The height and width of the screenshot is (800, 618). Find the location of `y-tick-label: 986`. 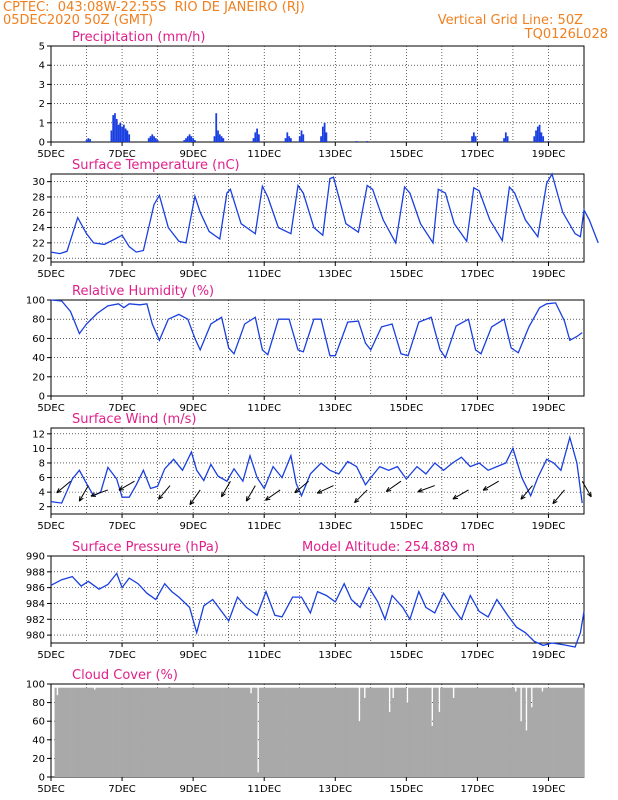

y-tick-label: 986 is located at coordinates (35, 588).